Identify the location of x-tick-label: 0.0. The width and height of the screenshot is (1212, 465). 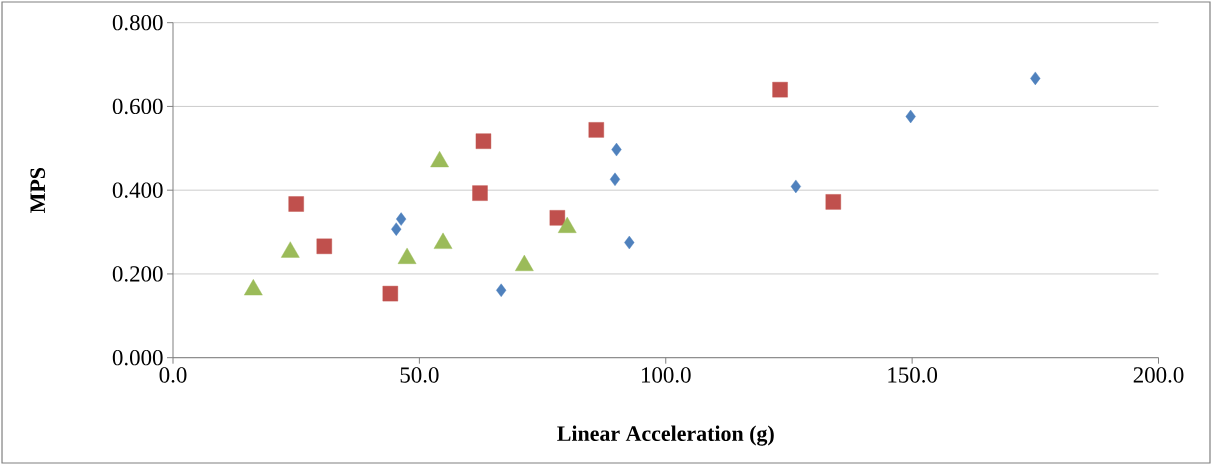
(173, 375).